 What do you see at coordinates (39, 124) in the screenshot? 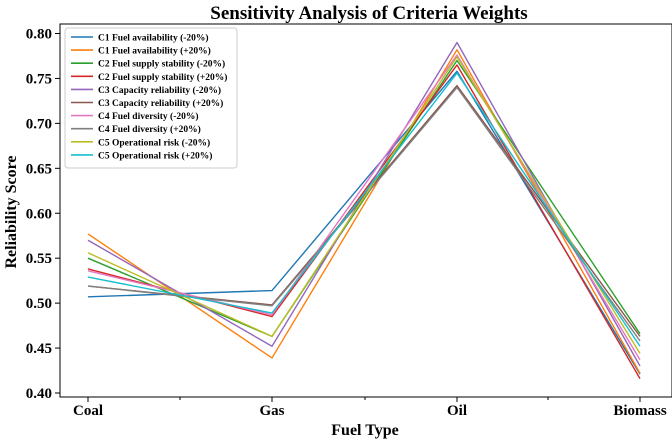
I see `y-tick-label: 0.70` at bounding box center [39, 124].